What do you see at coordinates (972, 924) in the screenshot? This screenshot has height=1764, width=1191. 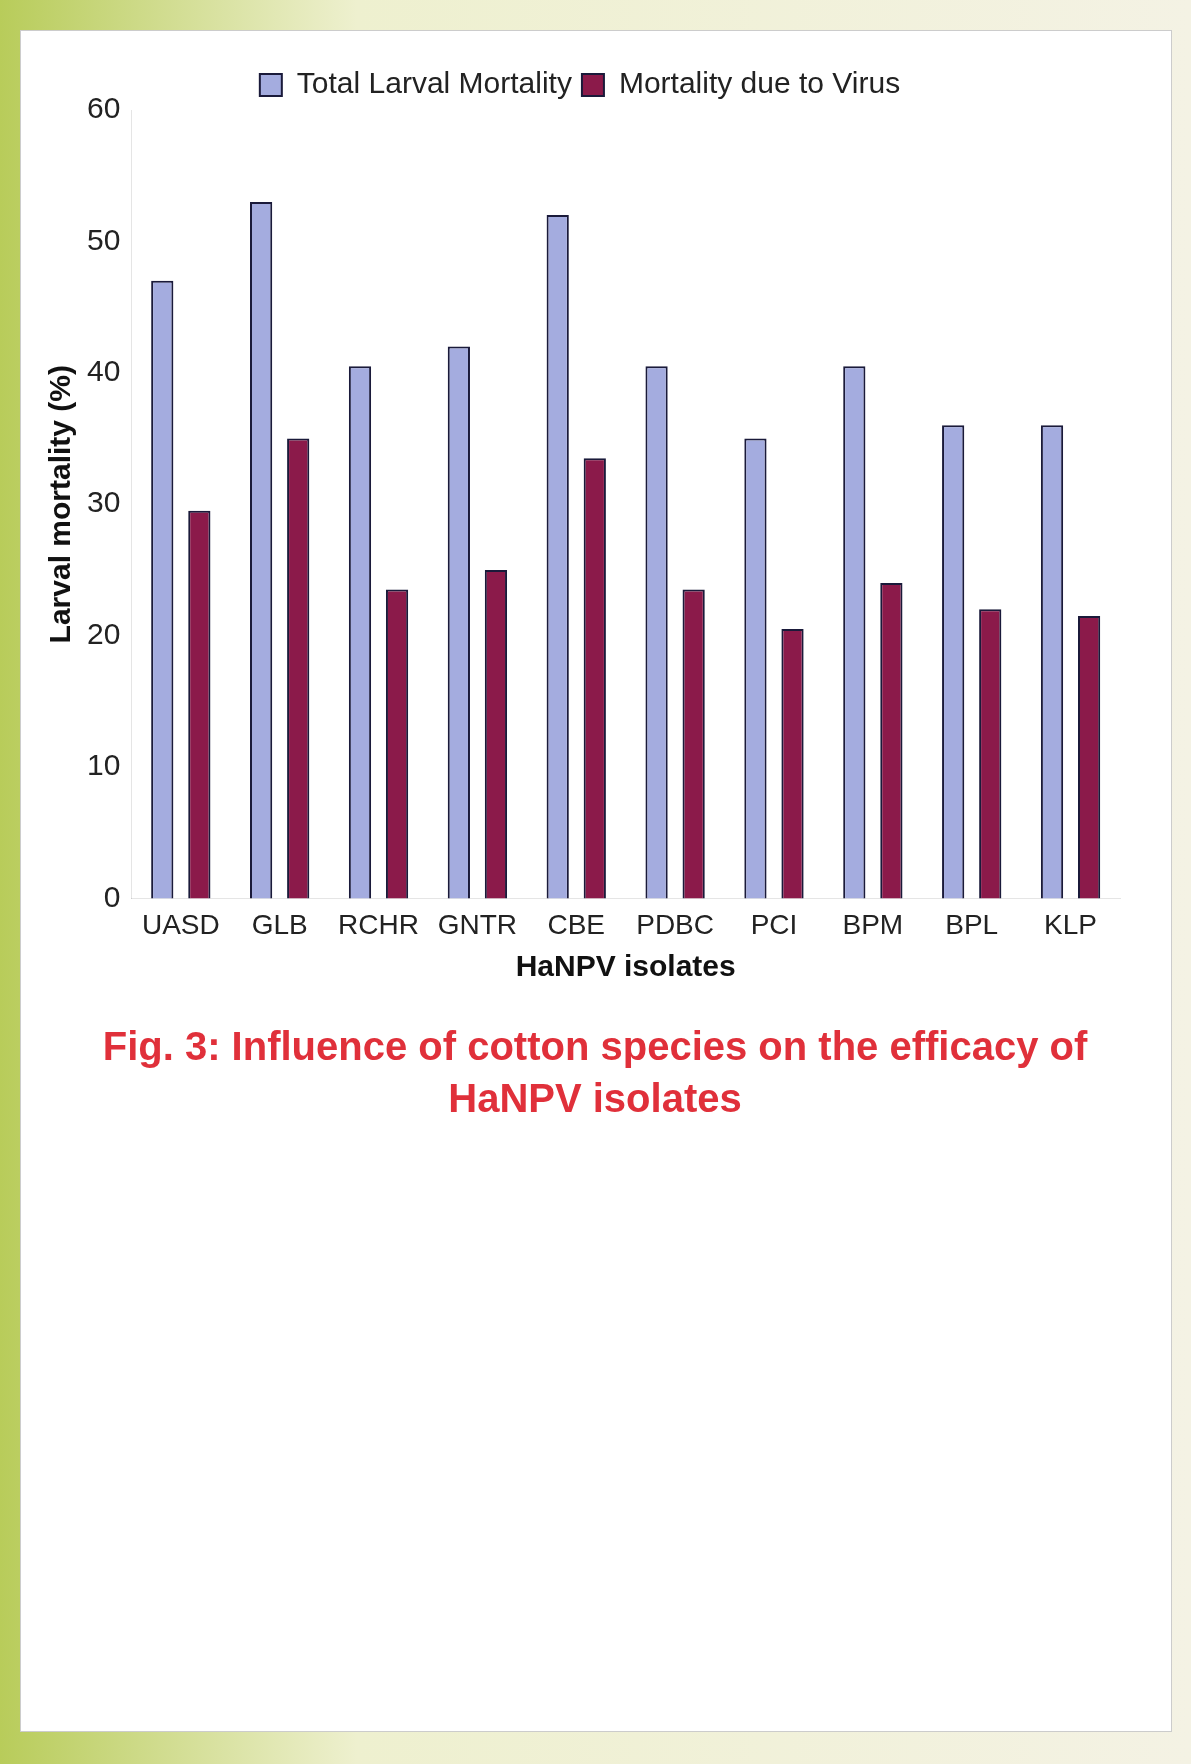 I see `x-tick-label: BPL` at bounding box center [972, 924].